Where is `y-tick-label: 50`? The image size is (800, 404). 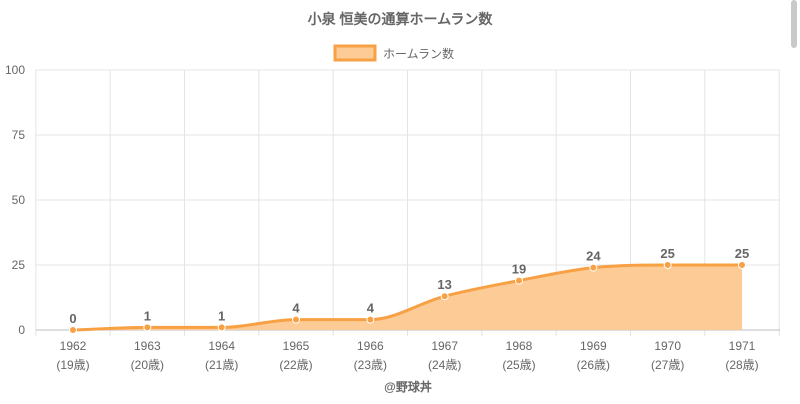 y-tick-label: 50 is located at coordinates (19, 200).